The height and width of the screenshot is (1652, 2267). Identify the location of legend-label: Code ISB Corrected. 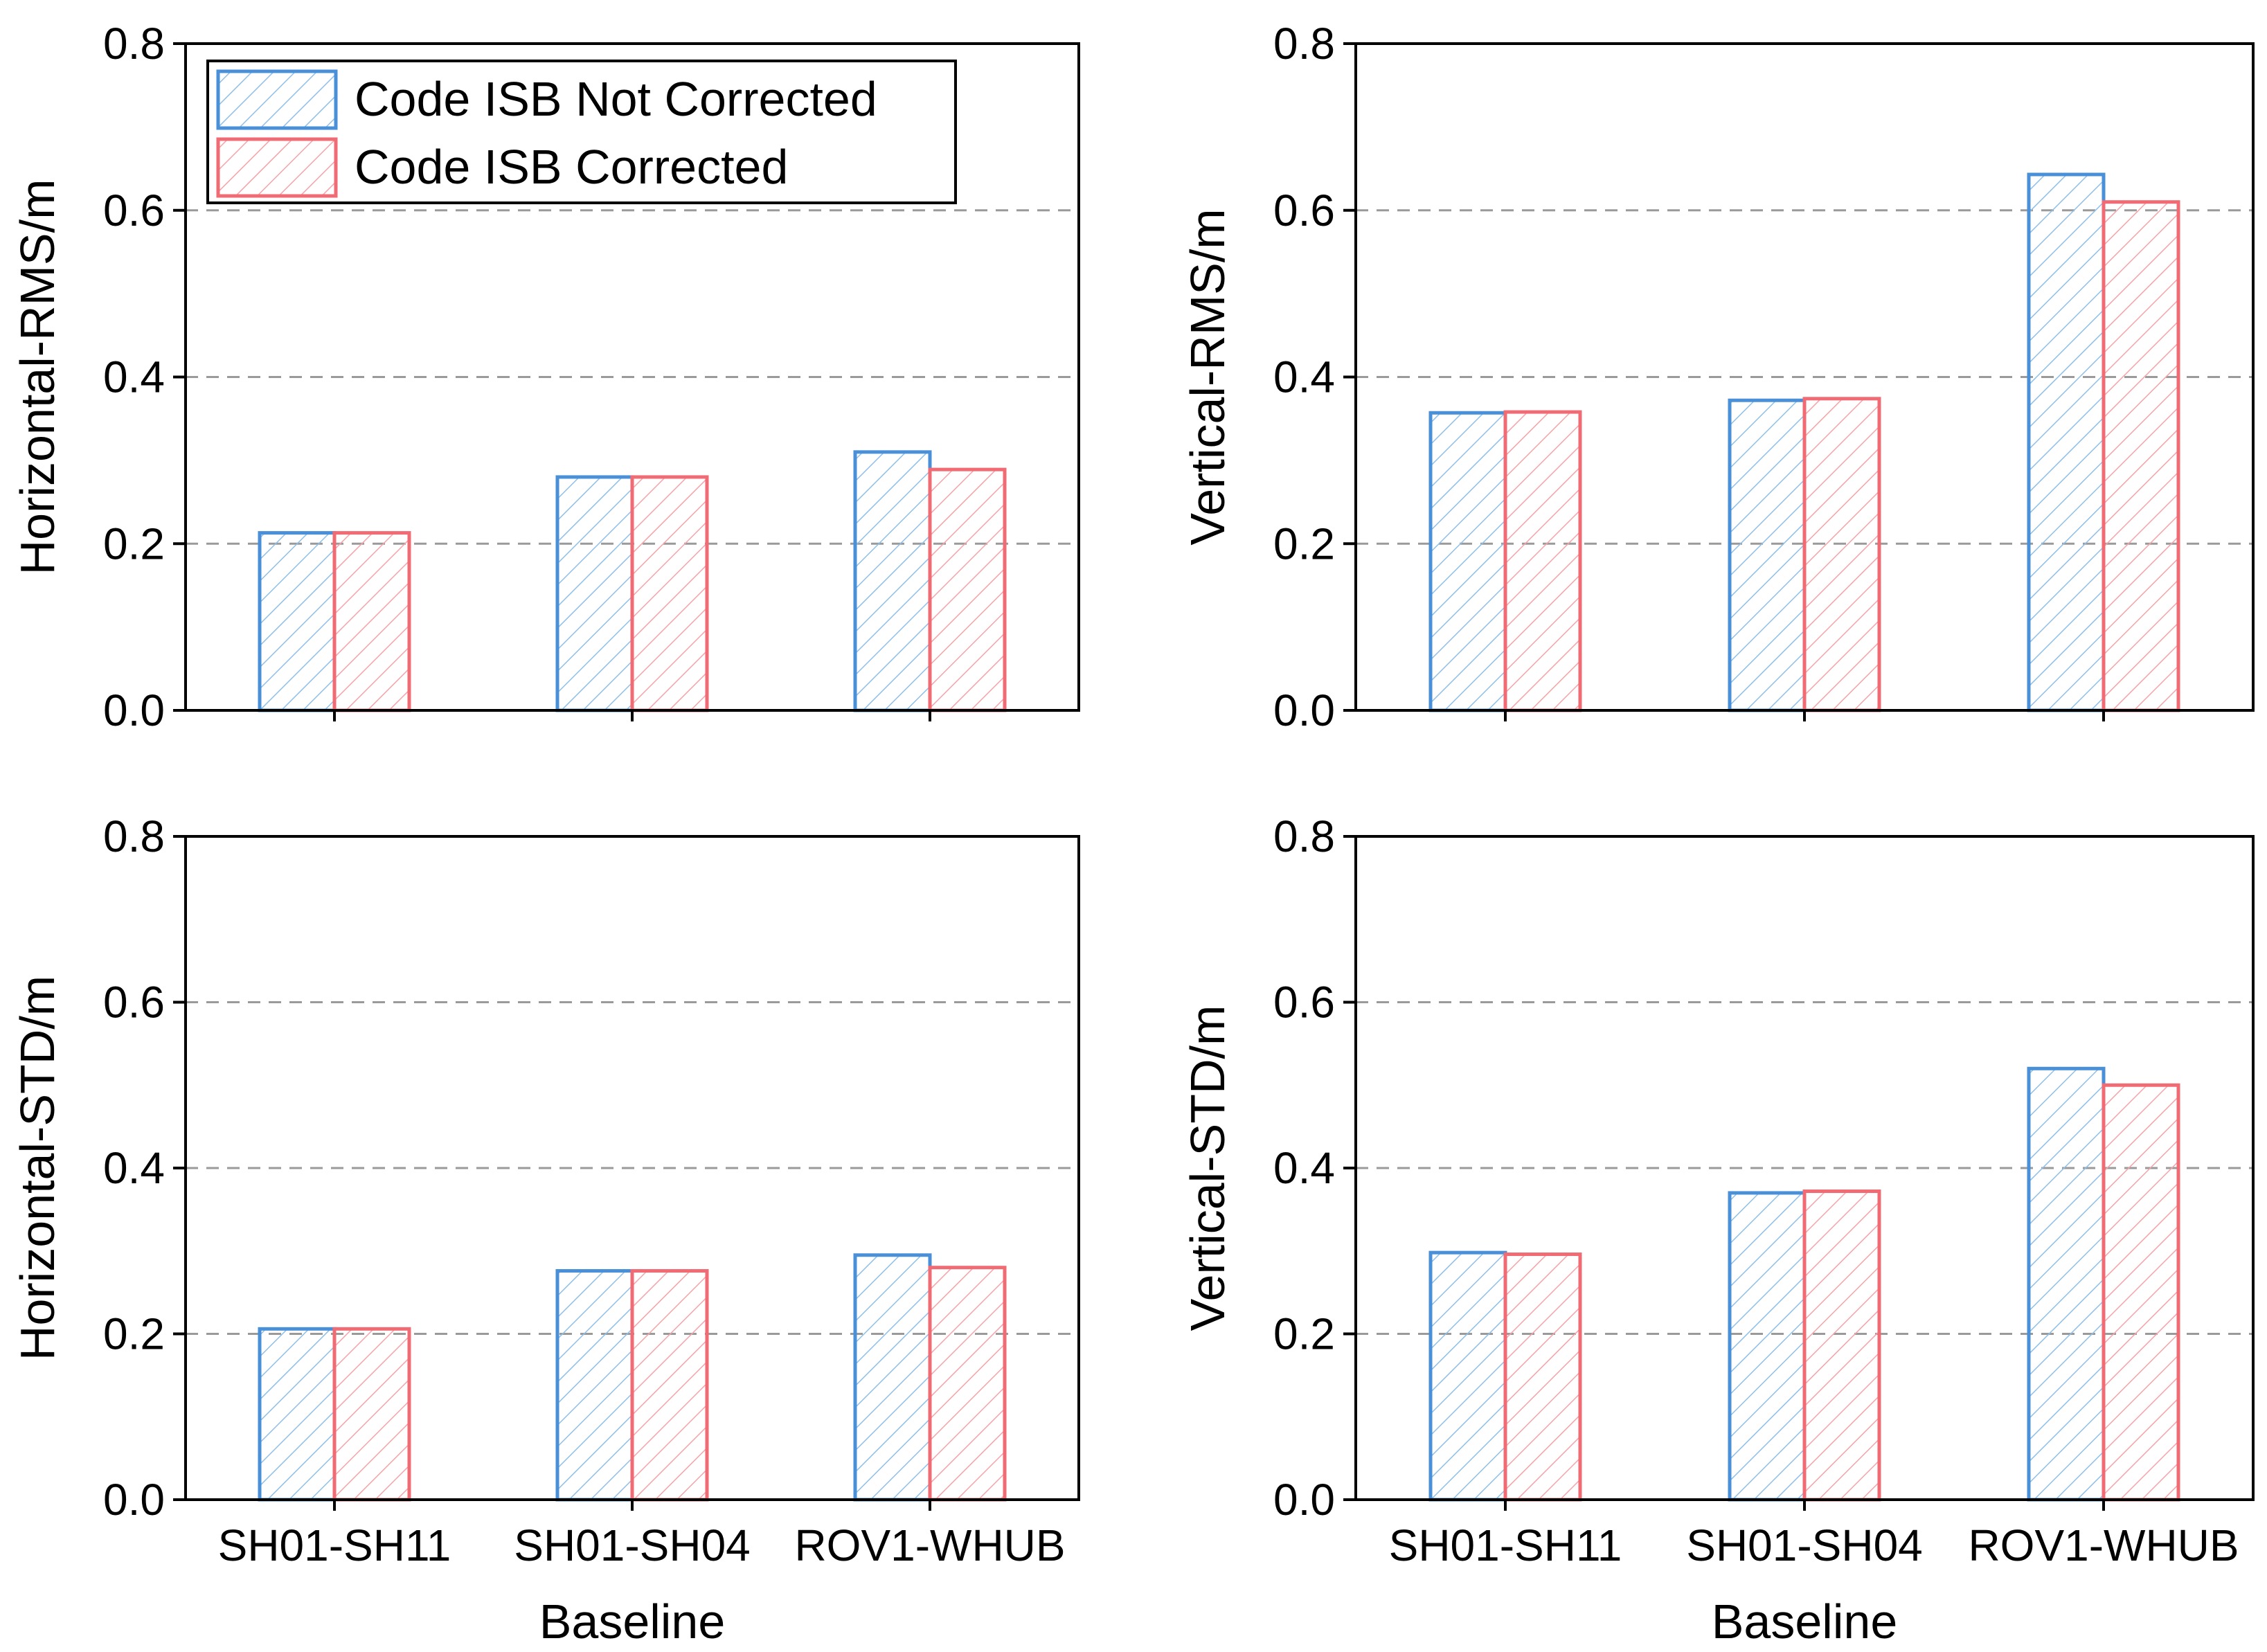
(571, 167).